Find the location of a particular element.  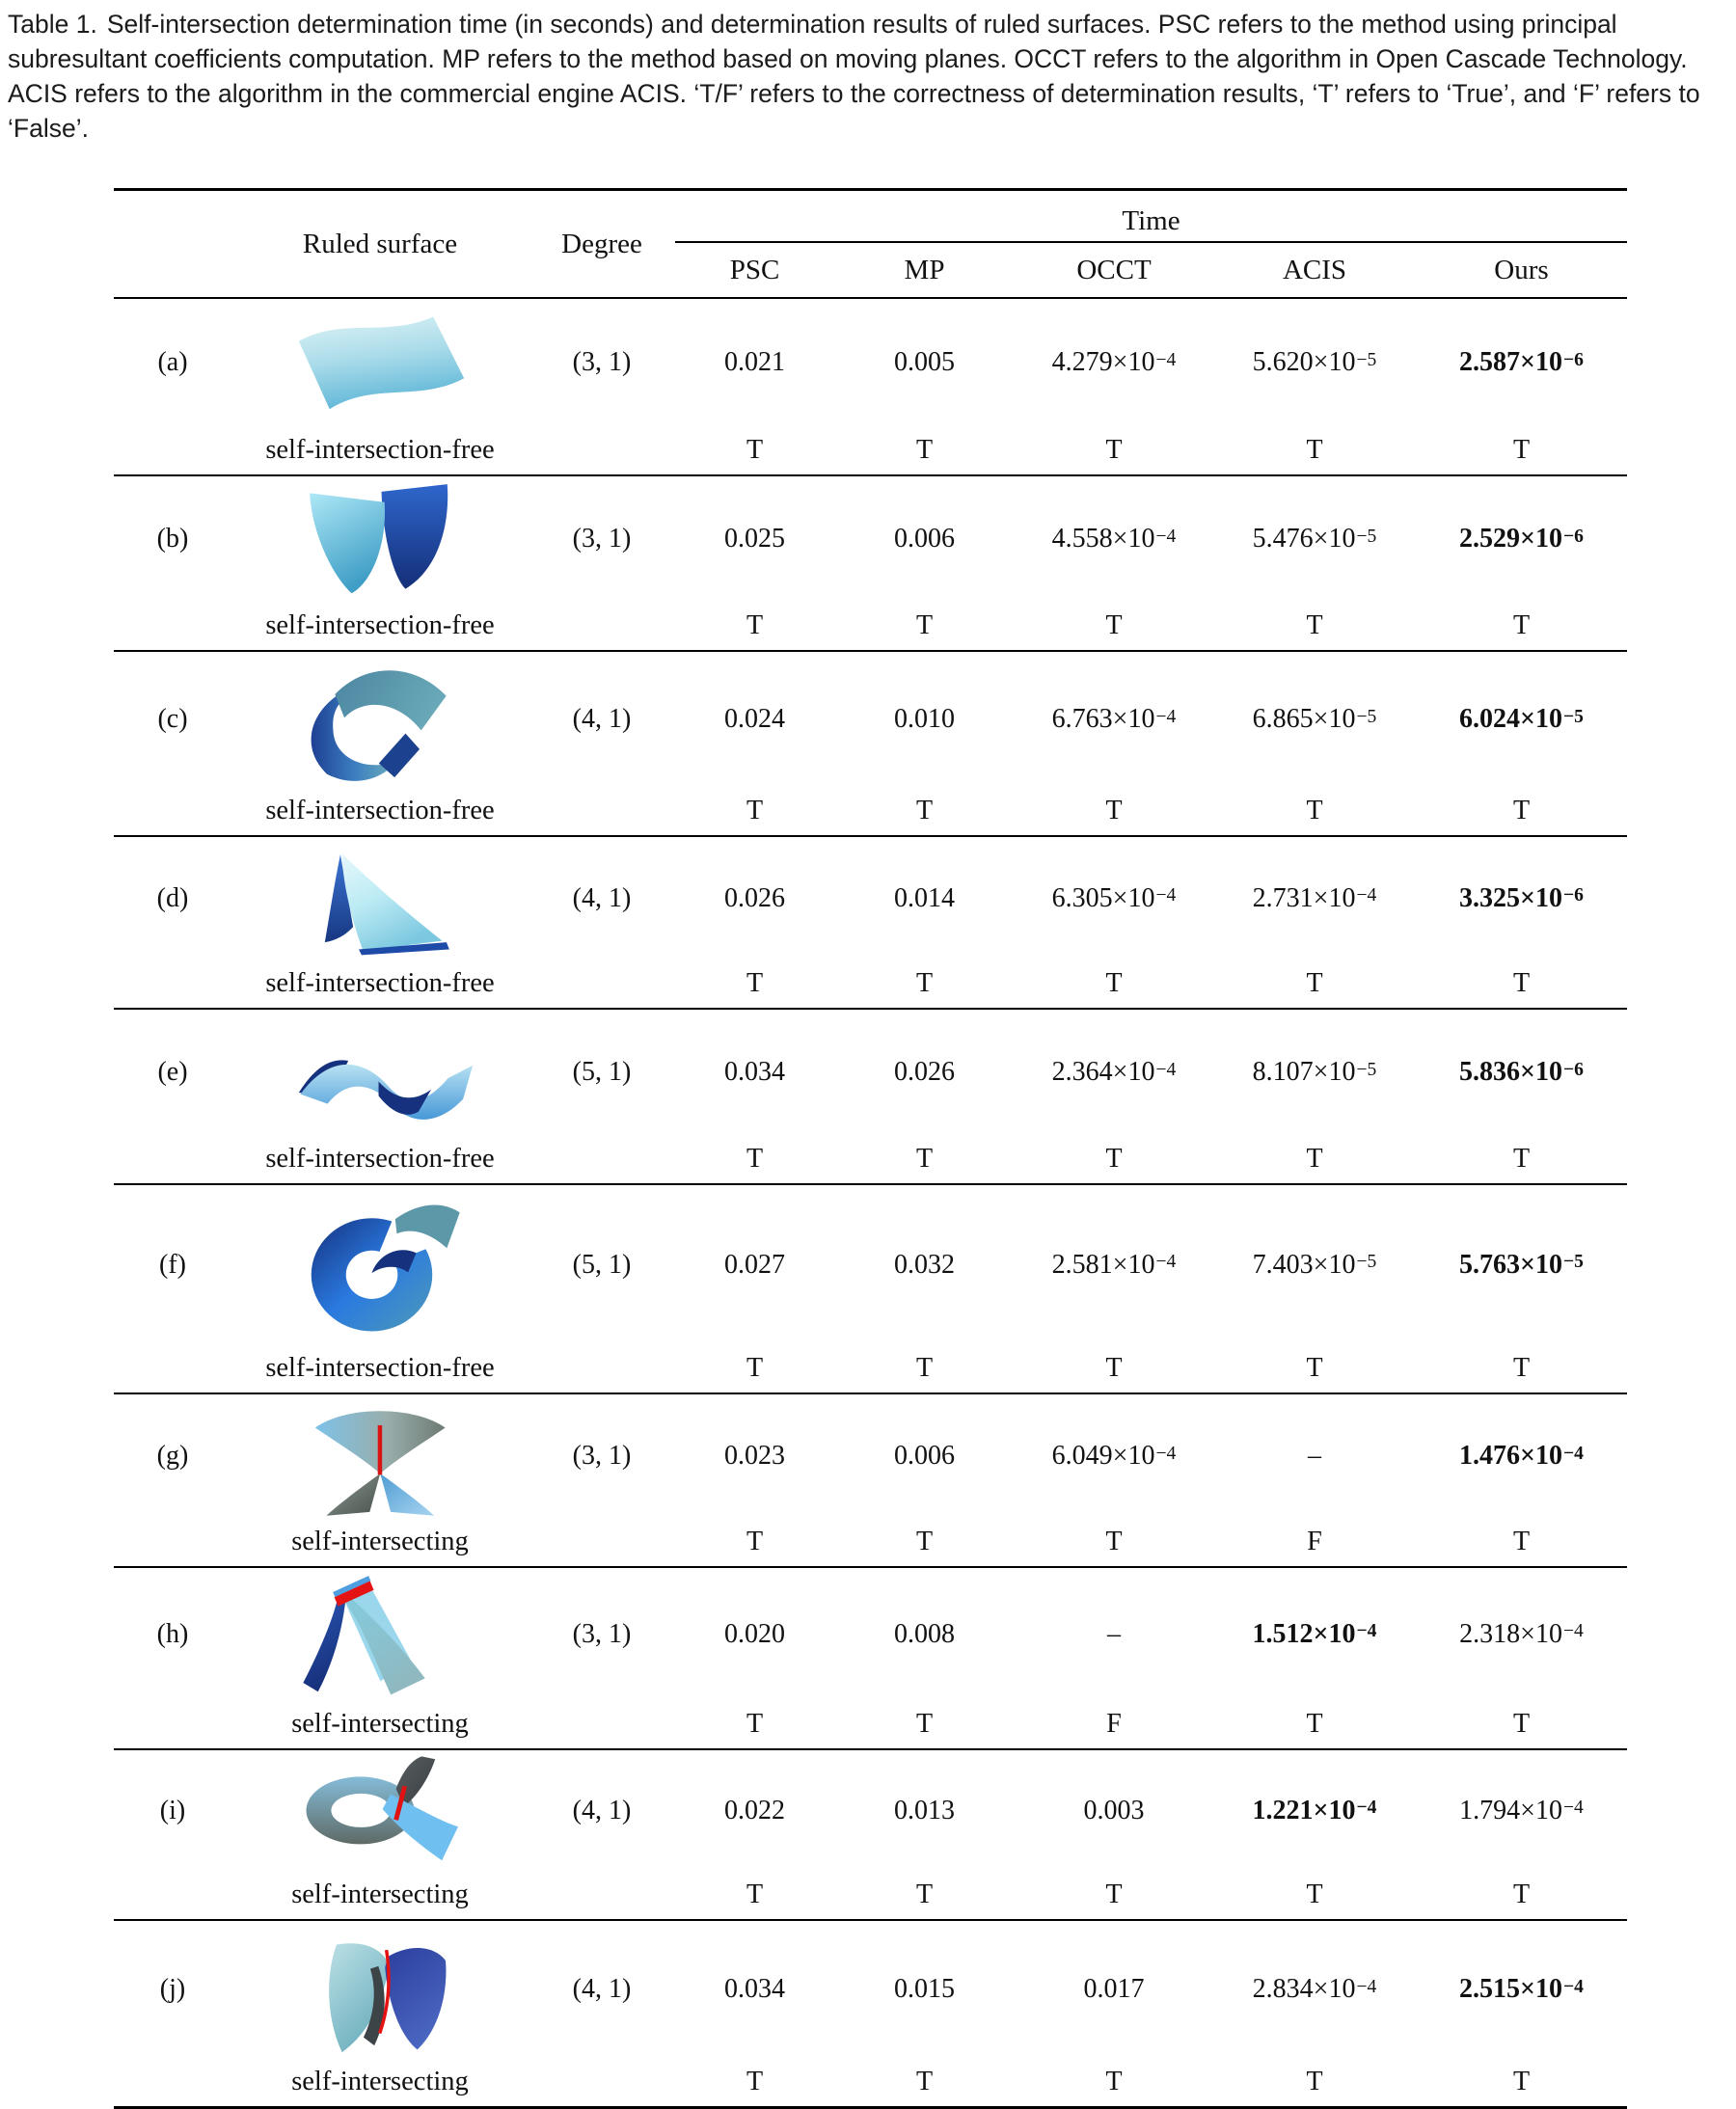

time-value: 2.731×10 −4 is located at coordinates (1314, 897).